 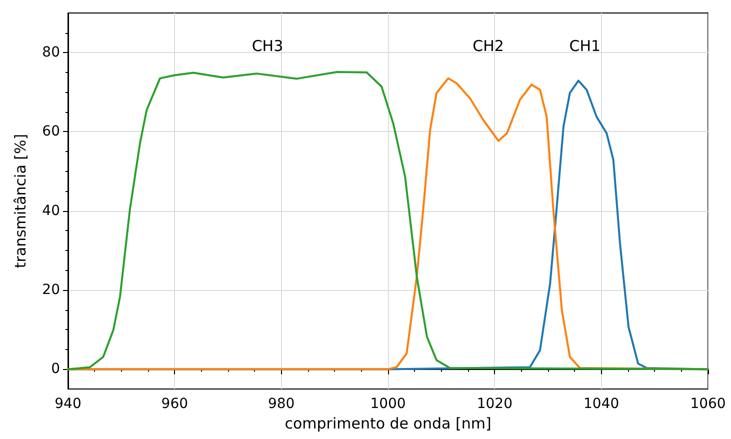 What do you see at coordinates (585, 46) in the screenshot?
I see `series-label: CH1` at bounding box center [585, 46].